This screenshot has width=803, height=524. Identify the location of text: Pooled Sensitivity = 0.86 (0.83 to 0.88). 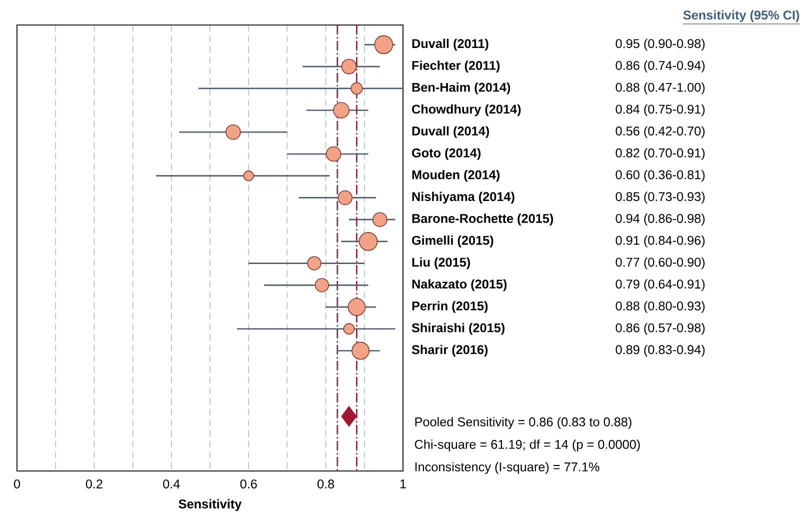
(523, 423).